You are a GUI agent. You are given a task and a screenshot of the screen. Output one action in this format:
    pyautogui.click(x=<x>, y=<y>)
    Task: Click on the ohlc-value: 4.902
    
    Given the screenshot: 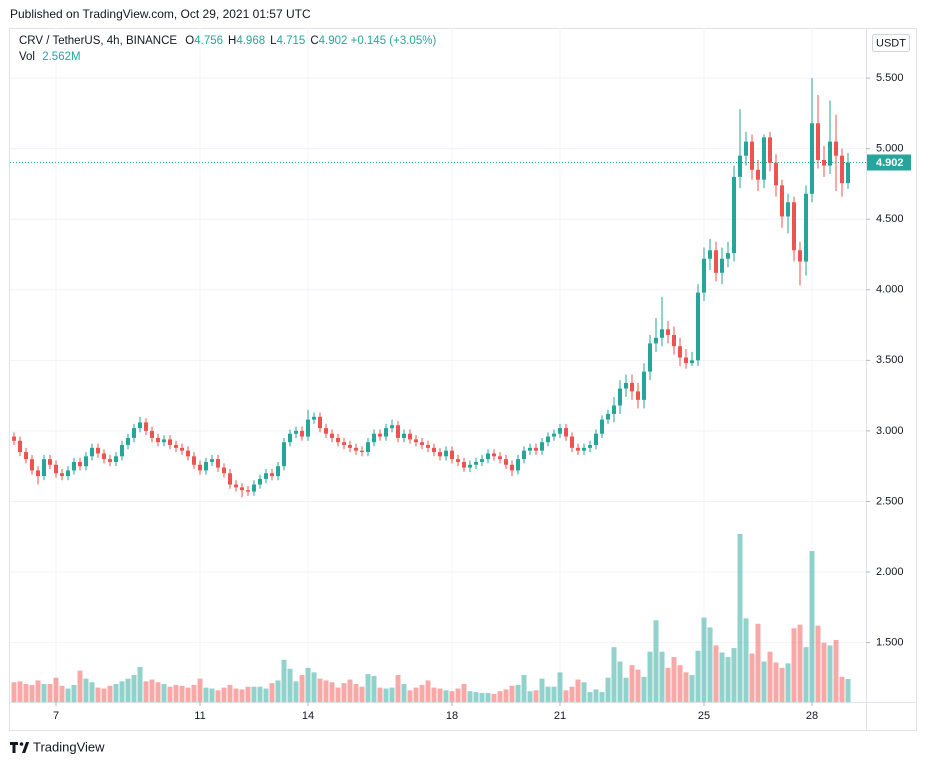 What is the action you would take?
    pyautogui.click(x=333, y=41)
    